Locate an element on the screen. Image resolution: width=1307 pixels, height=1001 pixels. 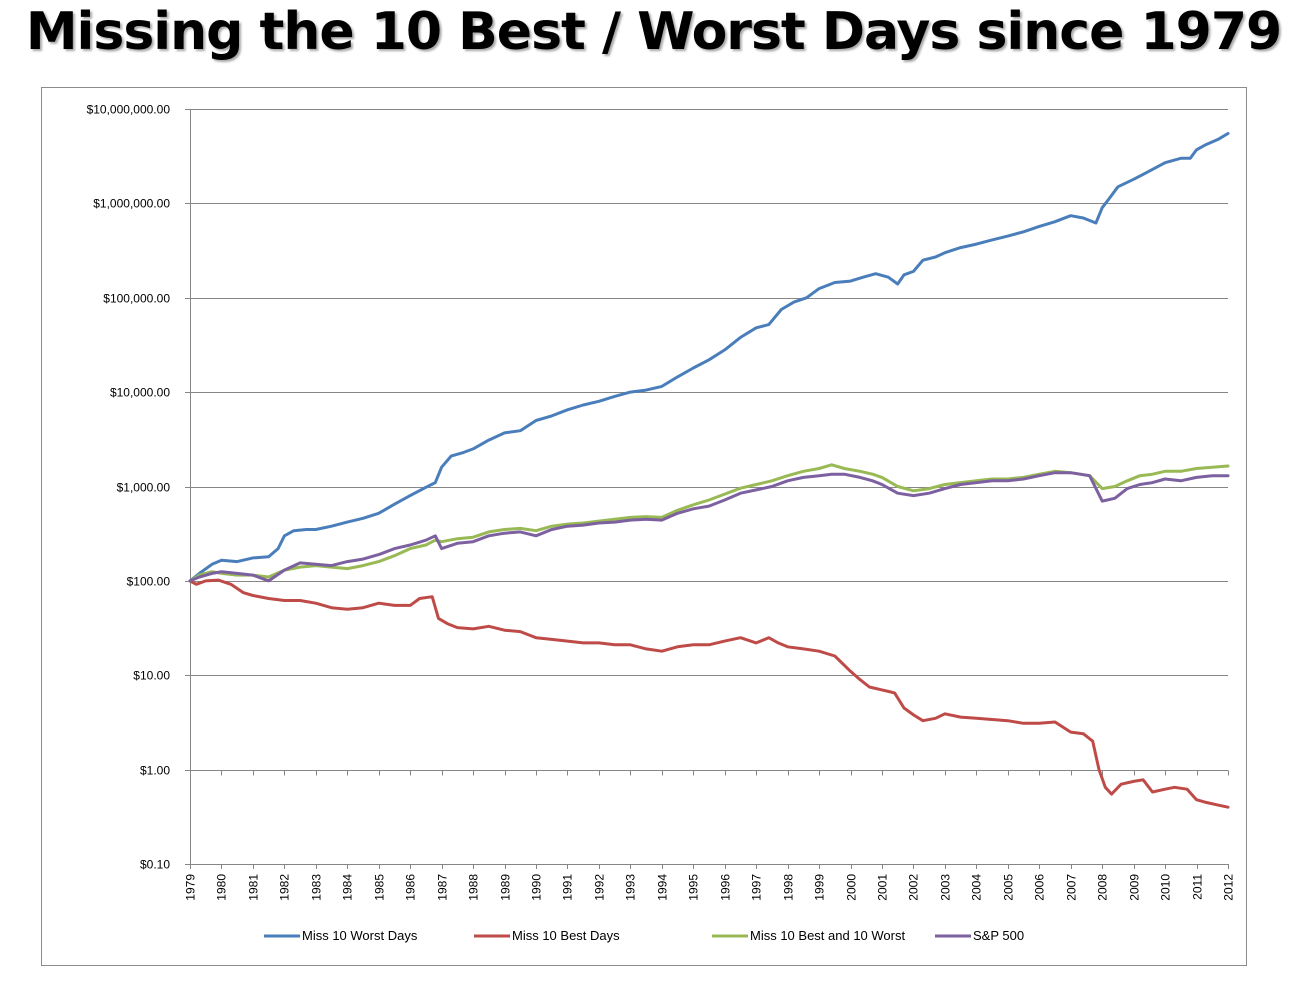
x-tick-label: 1995 is located at coordinates (694, 887).